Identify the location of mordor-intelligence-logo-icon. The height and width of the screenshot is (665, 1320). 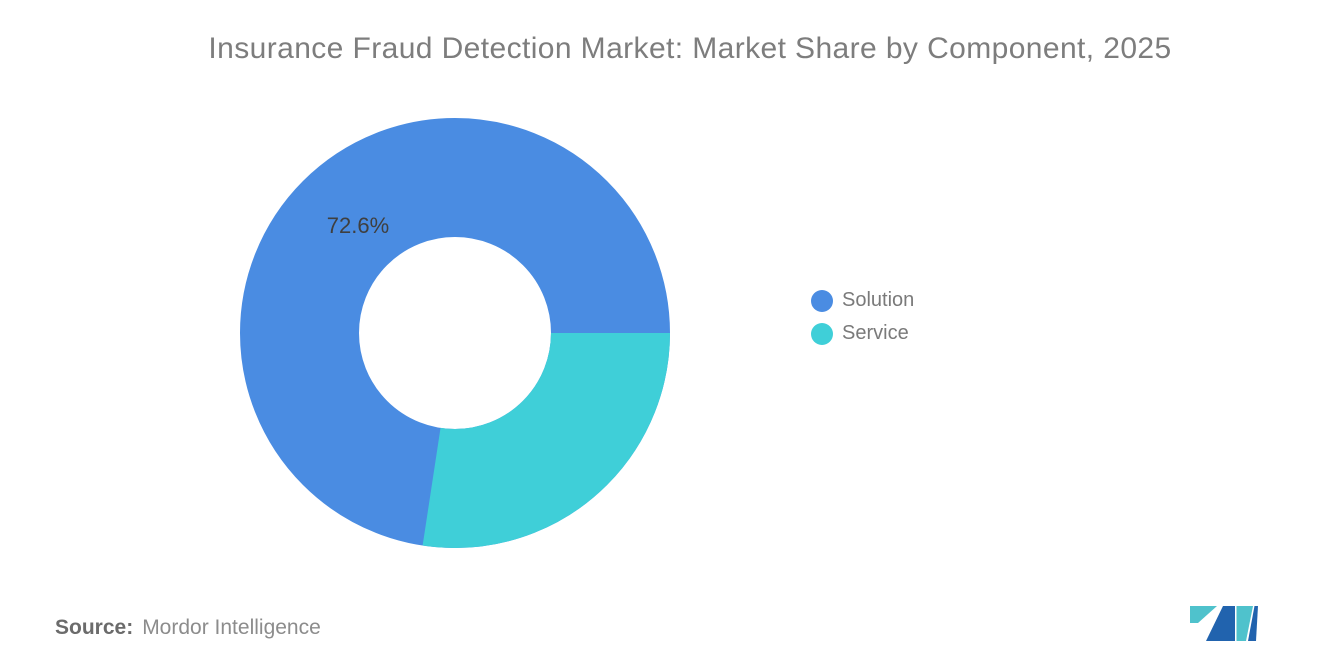
(1224, 623).